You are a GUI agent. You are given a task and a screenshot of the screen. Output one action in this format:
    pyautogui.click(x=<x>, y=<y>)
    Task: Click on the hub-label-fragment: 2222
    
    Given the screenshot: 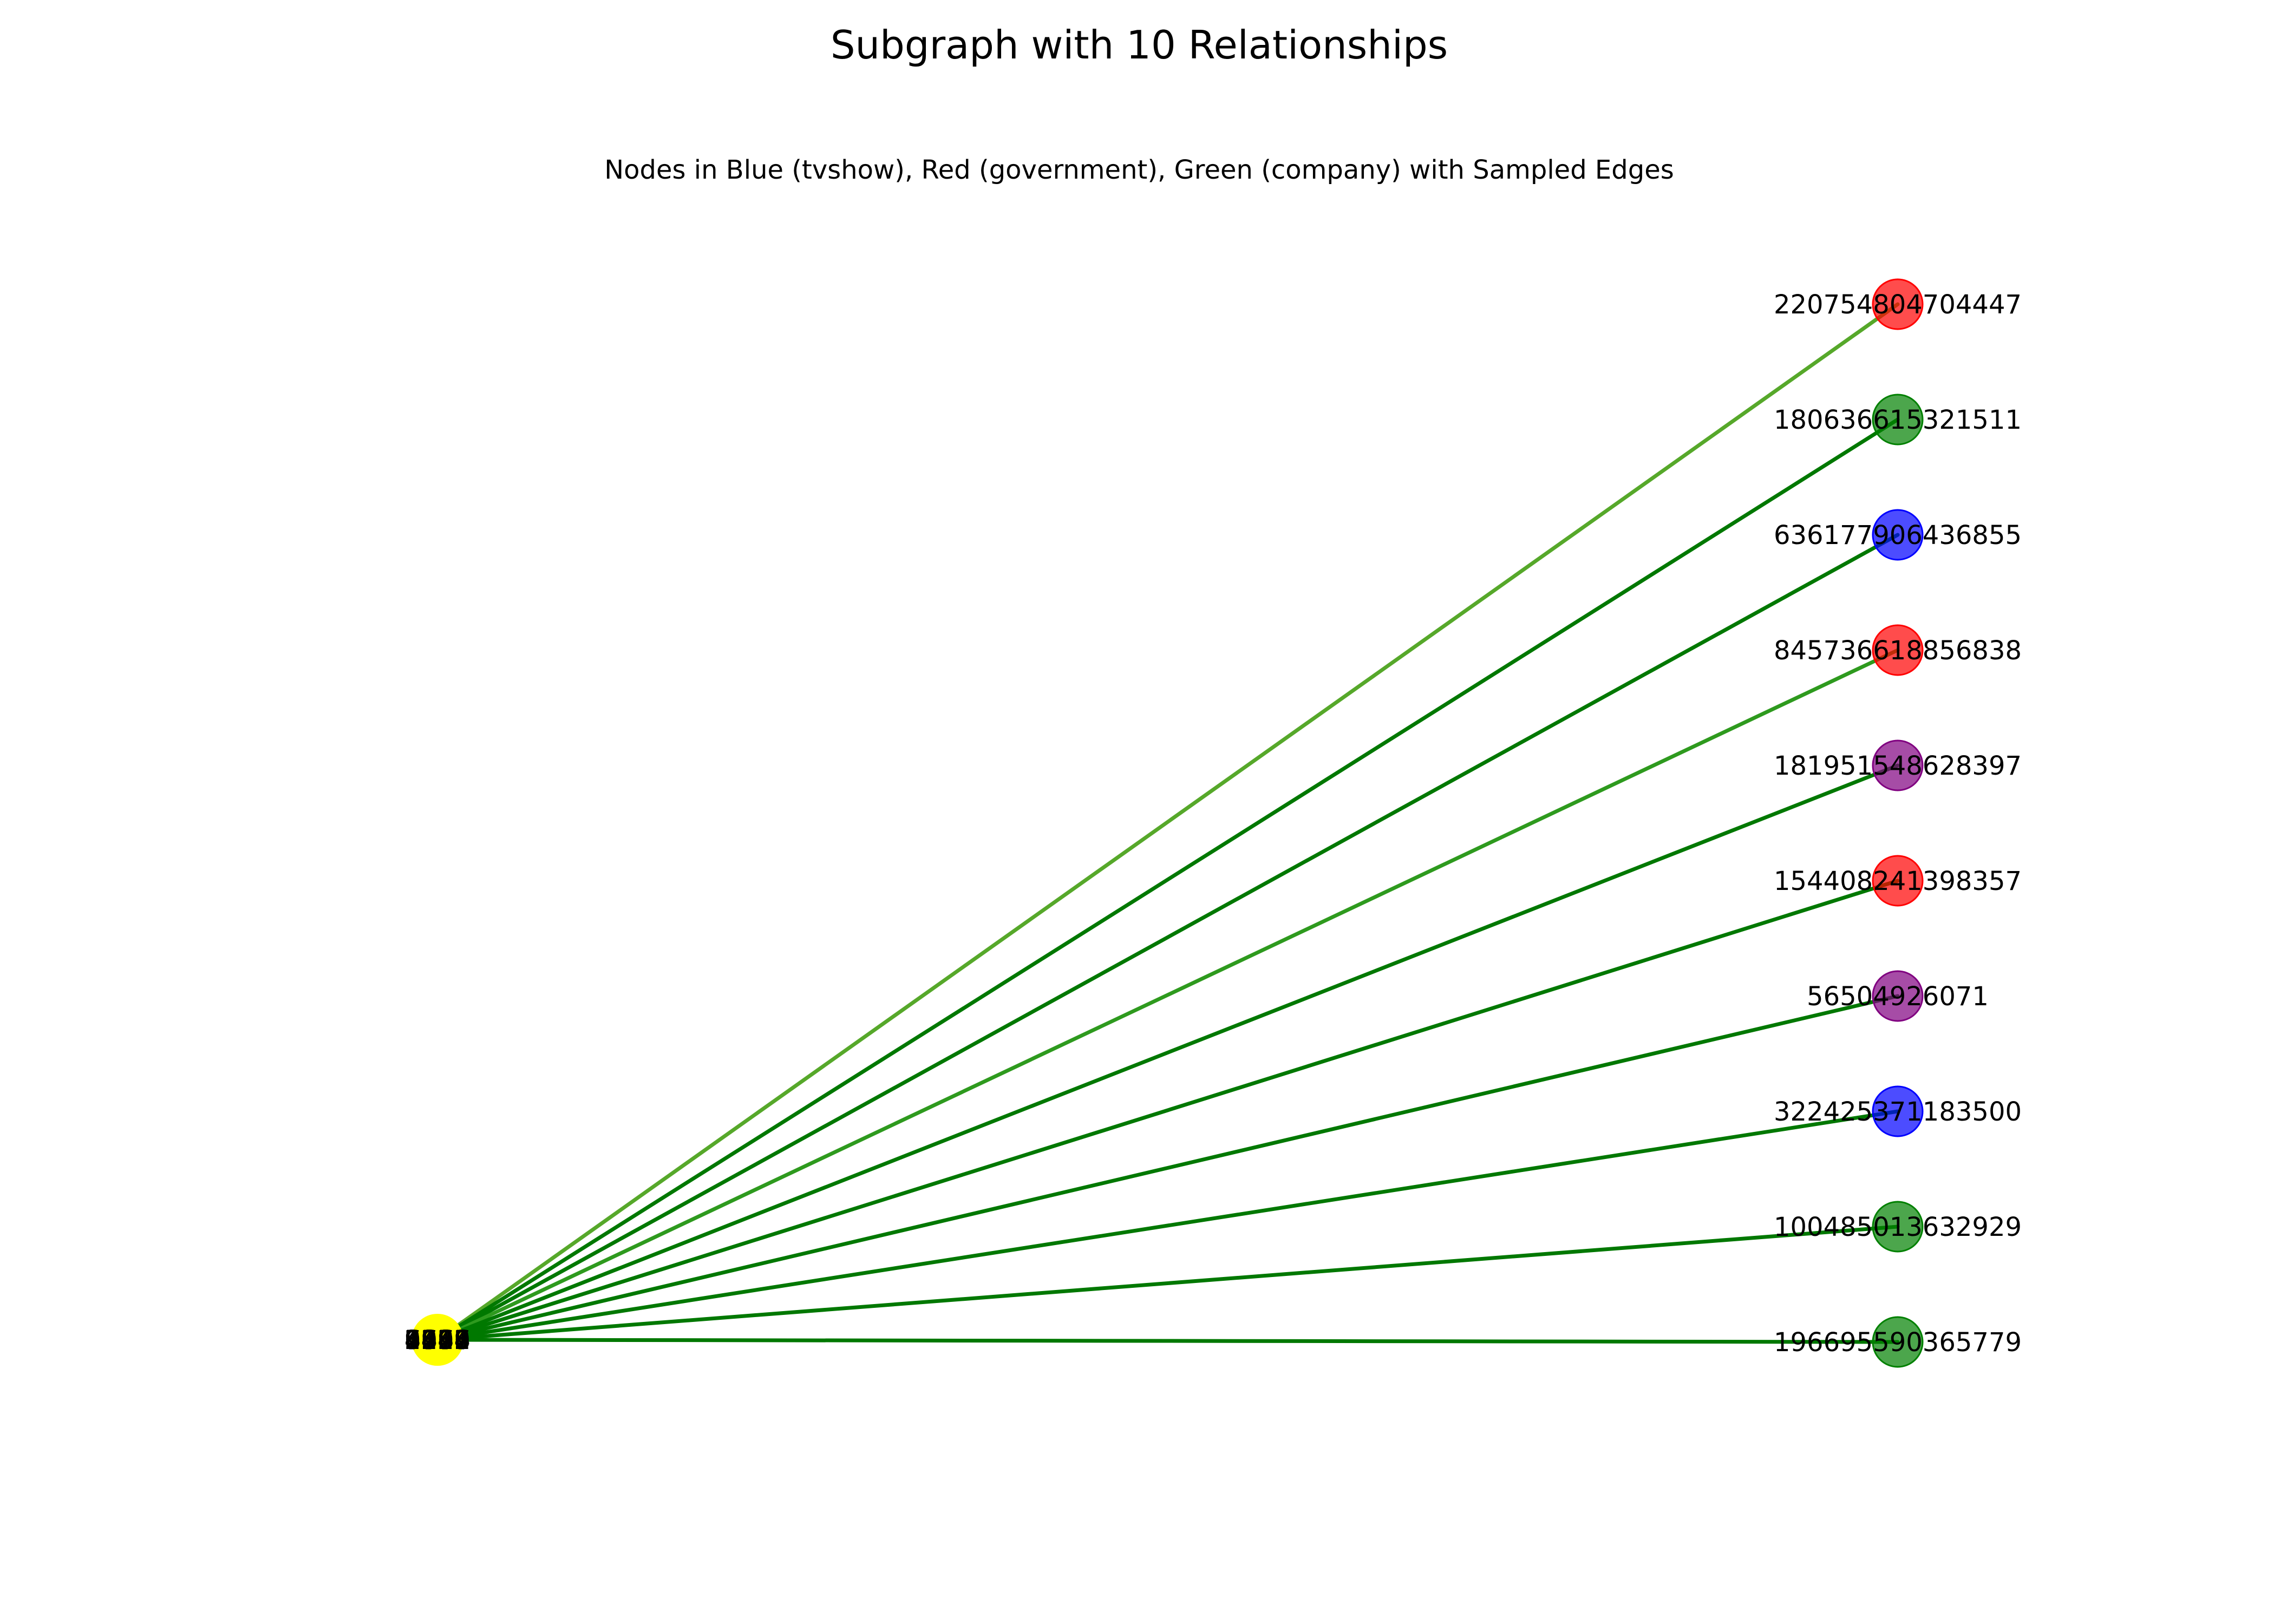 What is the action you would take?
    pyautogui.click(x=438, y=1340)
    